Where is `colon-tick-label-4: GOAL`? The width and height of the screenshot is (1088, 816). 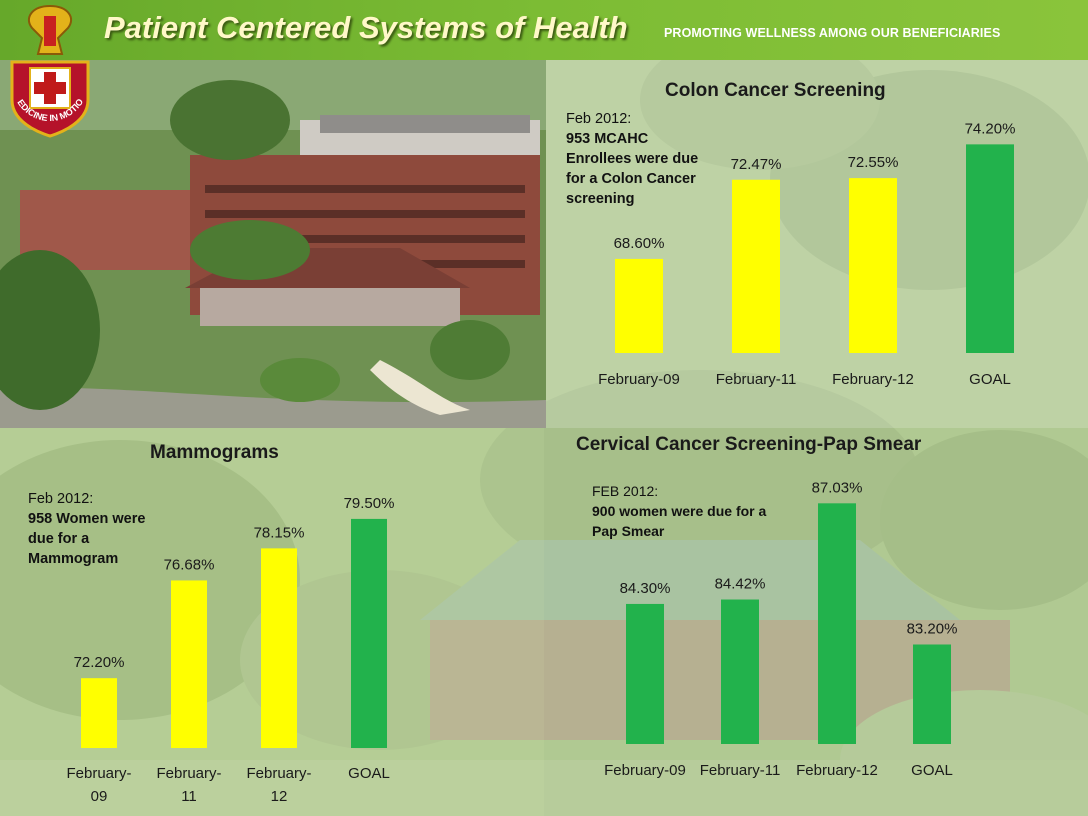 colon-tick-label-4: GOAL is located at coordinates (990, 379).